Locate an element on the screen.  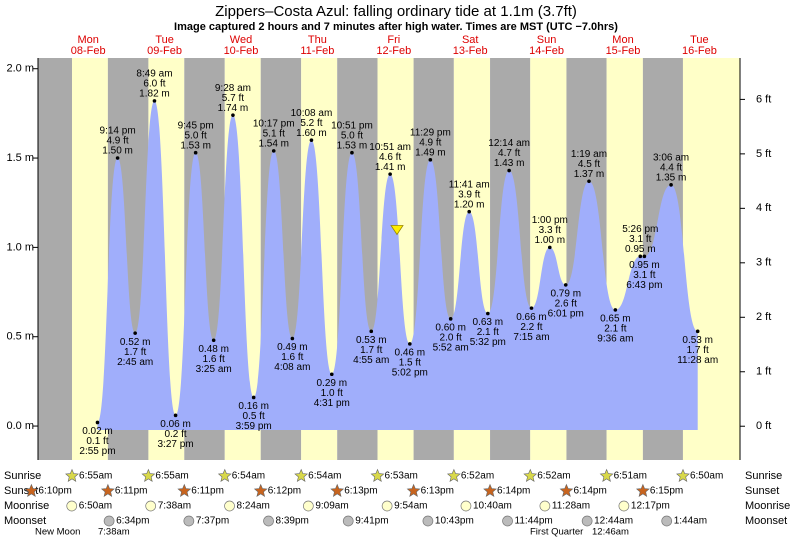
moon-phase-name: New Moon is located at coordinates (57, 532).